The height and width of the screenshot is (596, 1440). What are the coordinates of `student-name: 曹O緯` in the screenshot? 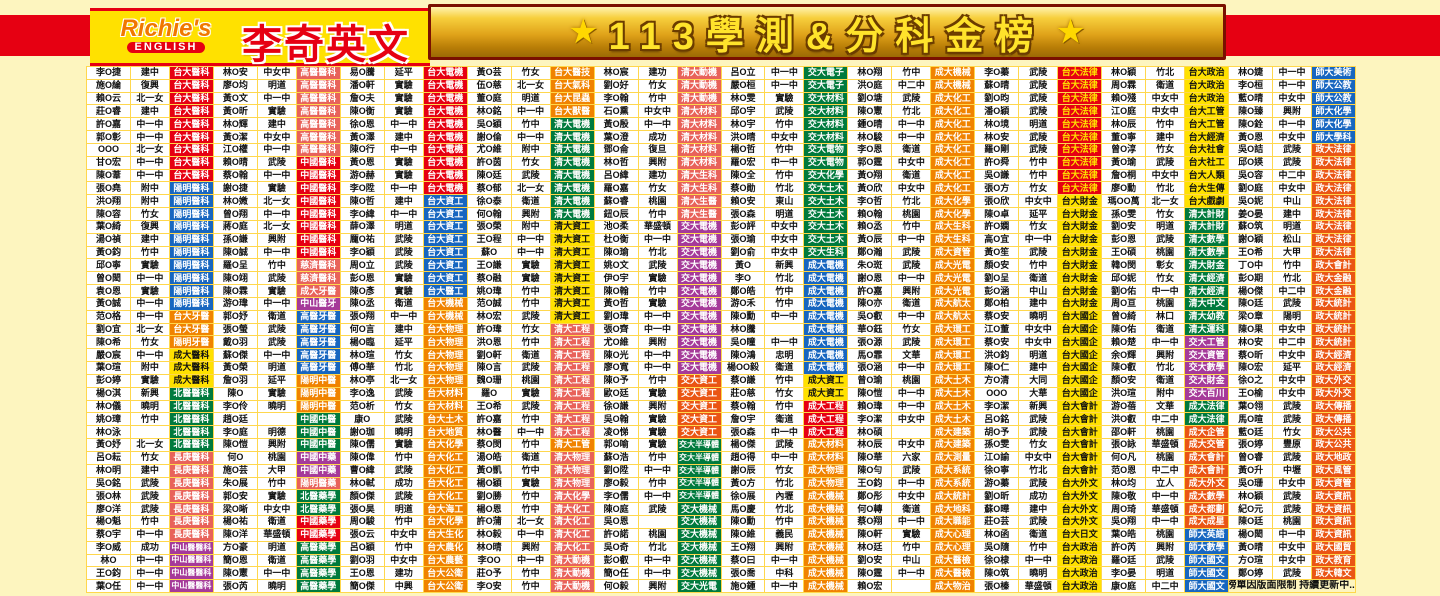 It's located at (362, 470).